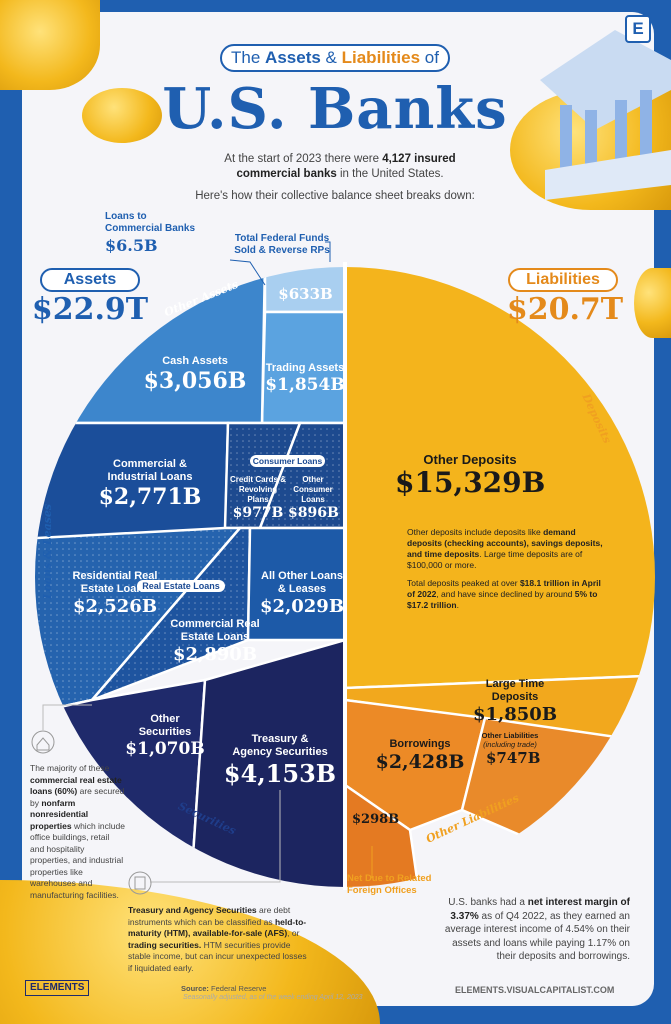  What do you see at coordinates (287, 461) in the screenshot?
I see `consumer-loans-pill: Consumer Loans` at bounding box center [287, 461].